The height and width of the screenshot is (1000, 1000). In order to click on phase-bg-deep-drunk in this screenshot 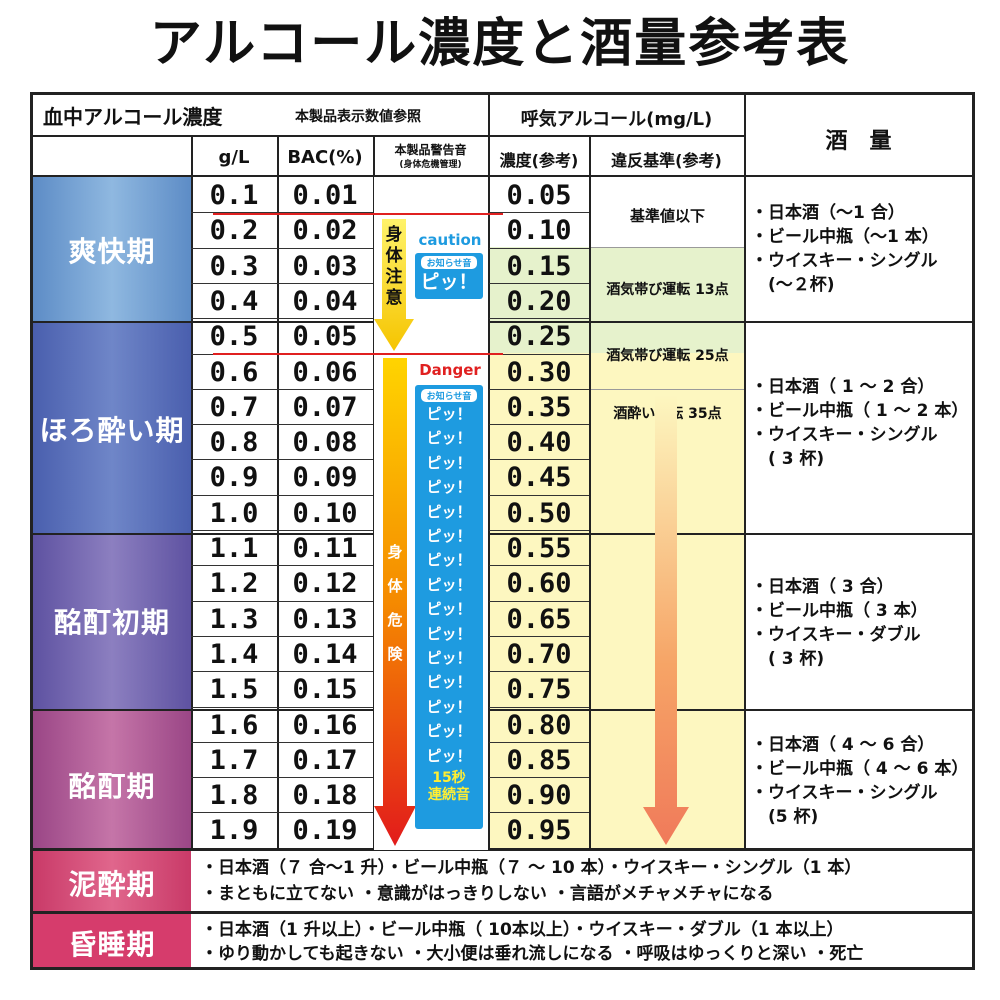, I will do `click(112, 881)`.